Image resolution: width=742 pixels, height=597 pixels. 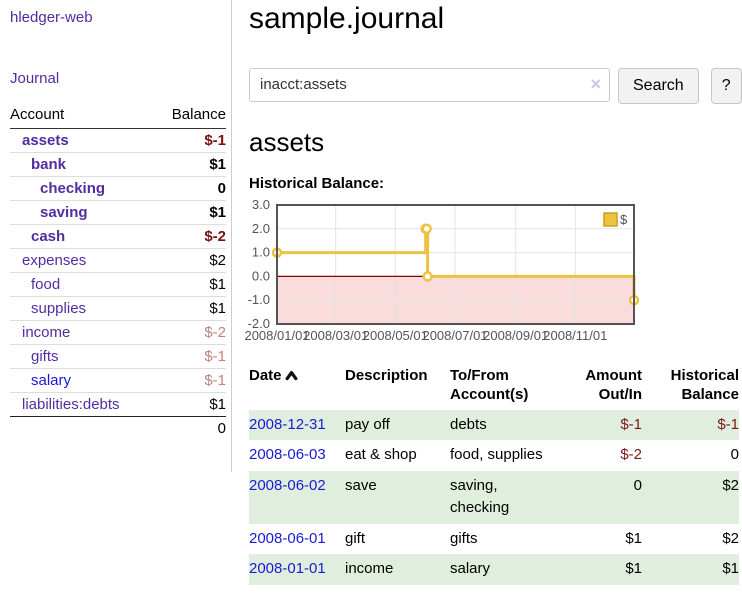 What do you see at coordinates (118, 212) in the screenshot?
I see `account-row: saving $1` at bounding box center [118, 212].